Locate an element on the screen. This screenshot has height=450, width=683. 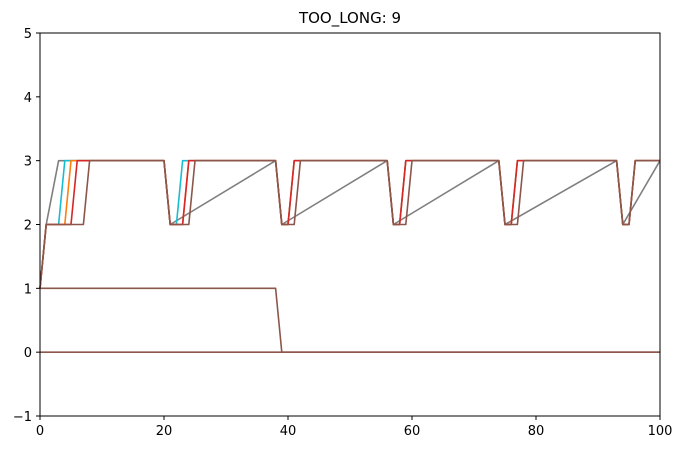
x-tick-label: 0 is located at coordinates (40, 431).